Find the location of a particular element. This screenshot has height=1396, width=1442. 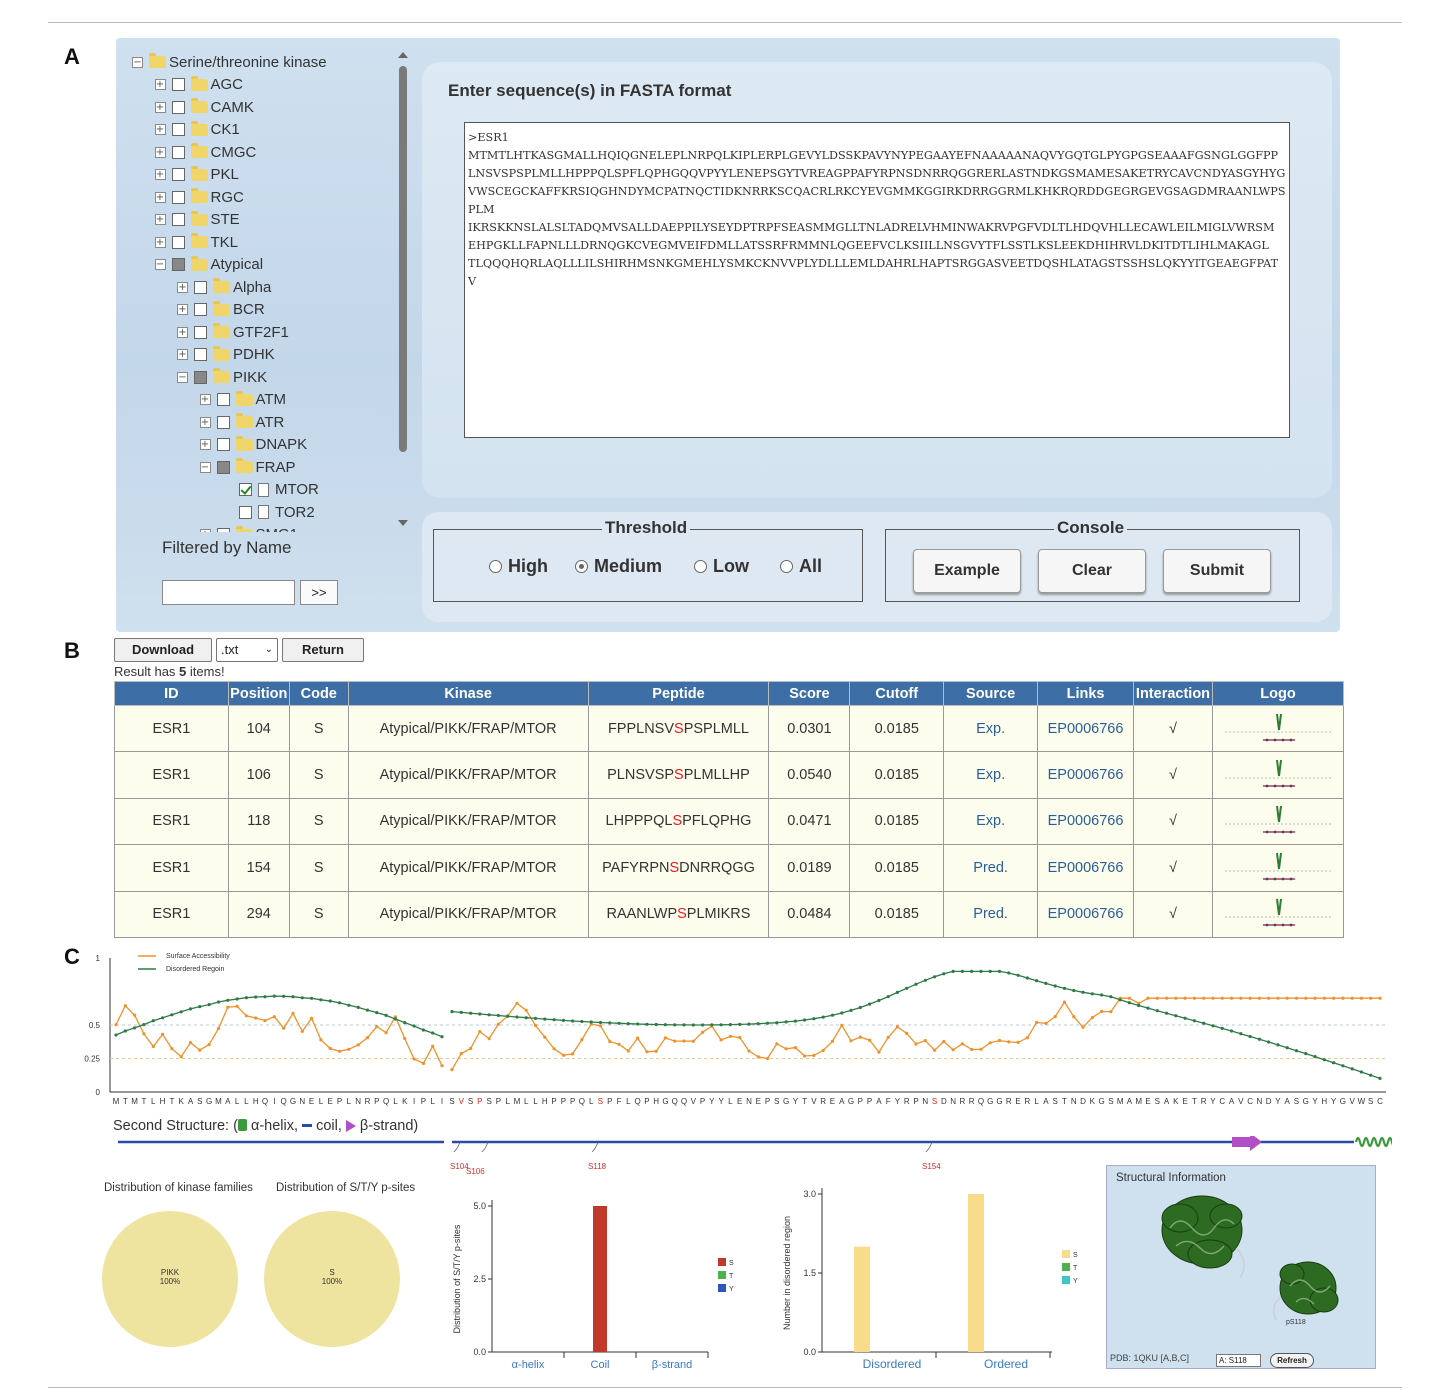

filter-name-input is located at coordinates (228, 592).